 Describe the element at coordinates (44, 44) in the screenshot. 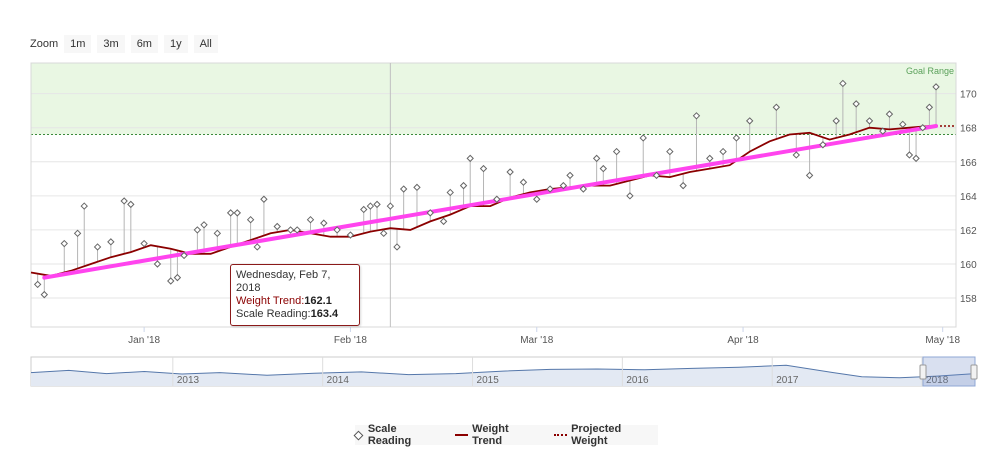

I see `zoom-label: Zoom` at that location.